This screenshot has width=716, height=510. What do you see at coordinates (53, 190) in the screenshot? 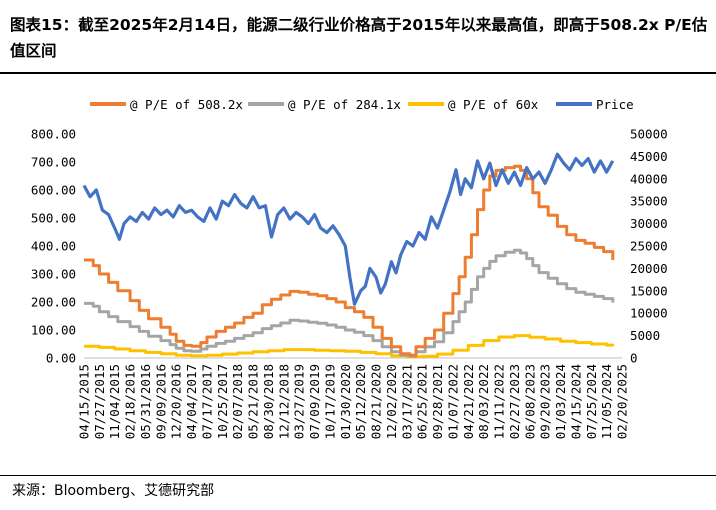
I see `y-left-tick-label: 600.00` at bounding box center [53, 190].